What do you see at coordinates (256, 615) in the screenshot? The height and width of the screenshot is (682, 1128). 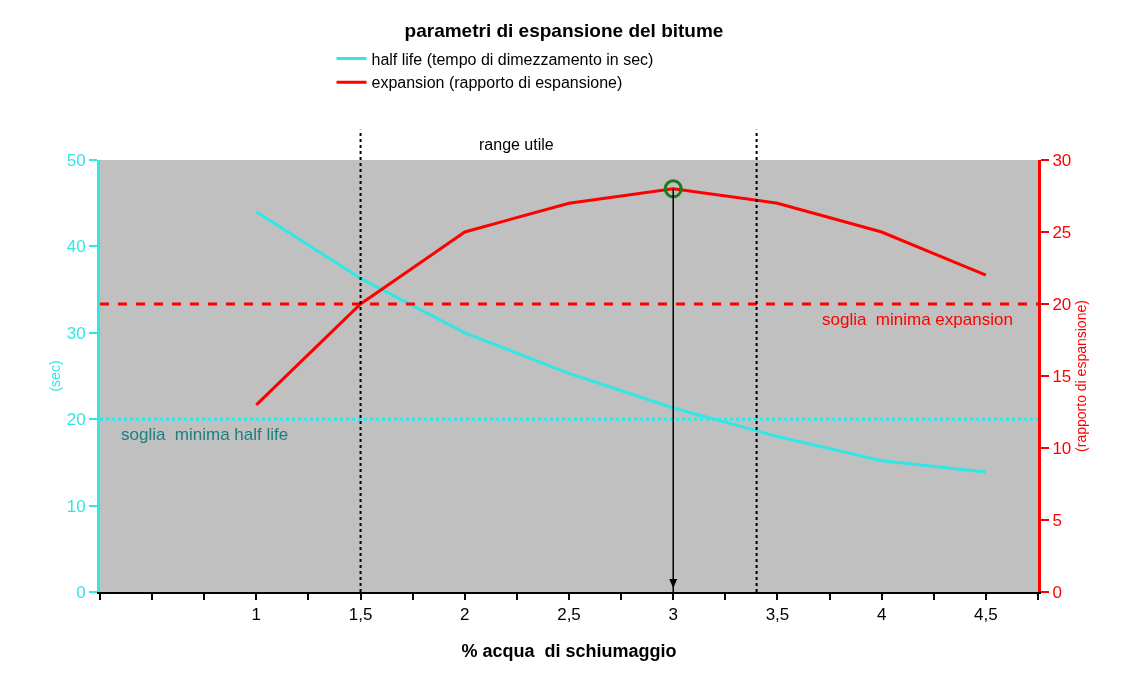 I see `x-tick-label: 1` at bounding box center [256, 615].